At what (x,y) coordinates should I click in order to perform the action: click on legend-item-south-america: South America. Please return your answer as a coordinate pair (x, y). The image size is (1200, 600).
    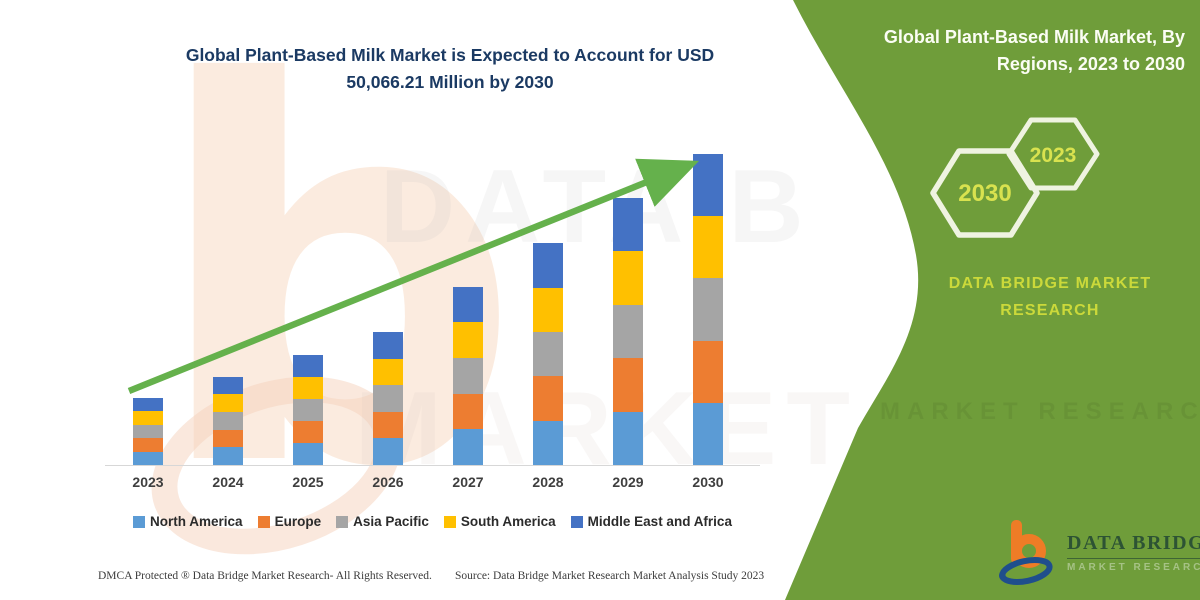
    Looking at the image, I should click on (499, 521).